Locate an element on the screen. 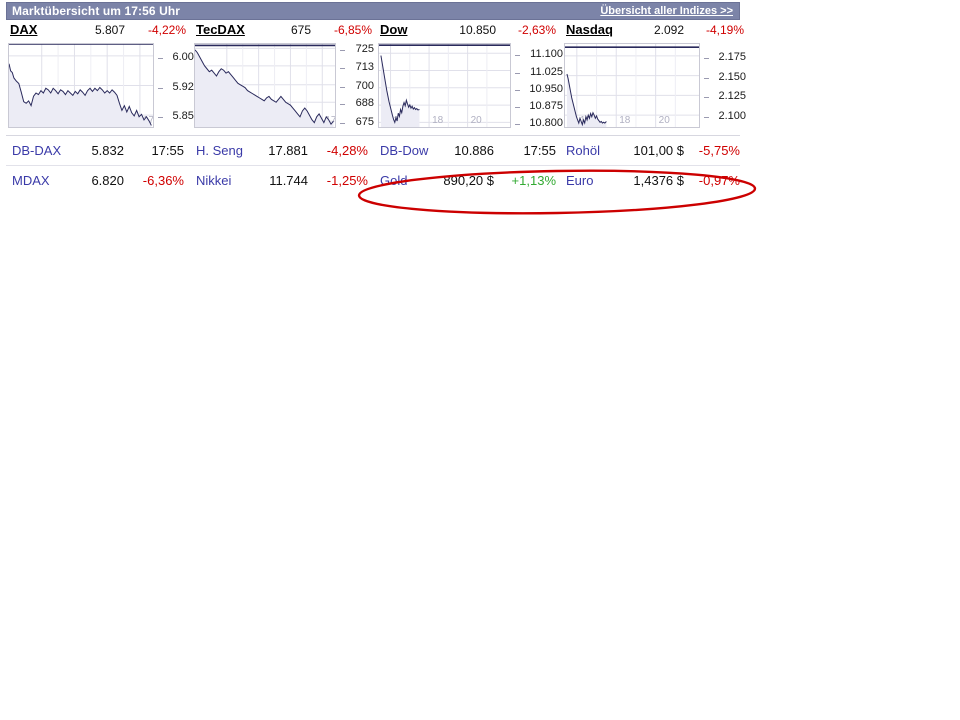 Image resolution: width=960 pixels, height=720 pixels. row1-label-3: Euro is located at coordinates (580, 180).